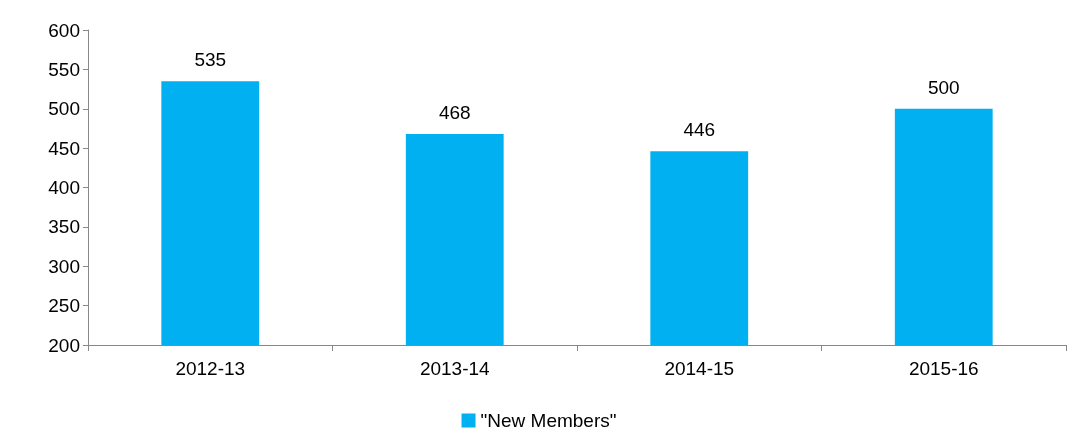 The height and width of the screenshot is (445, 1078). I want to click on y-tick-label: 550, so click(64, 69).